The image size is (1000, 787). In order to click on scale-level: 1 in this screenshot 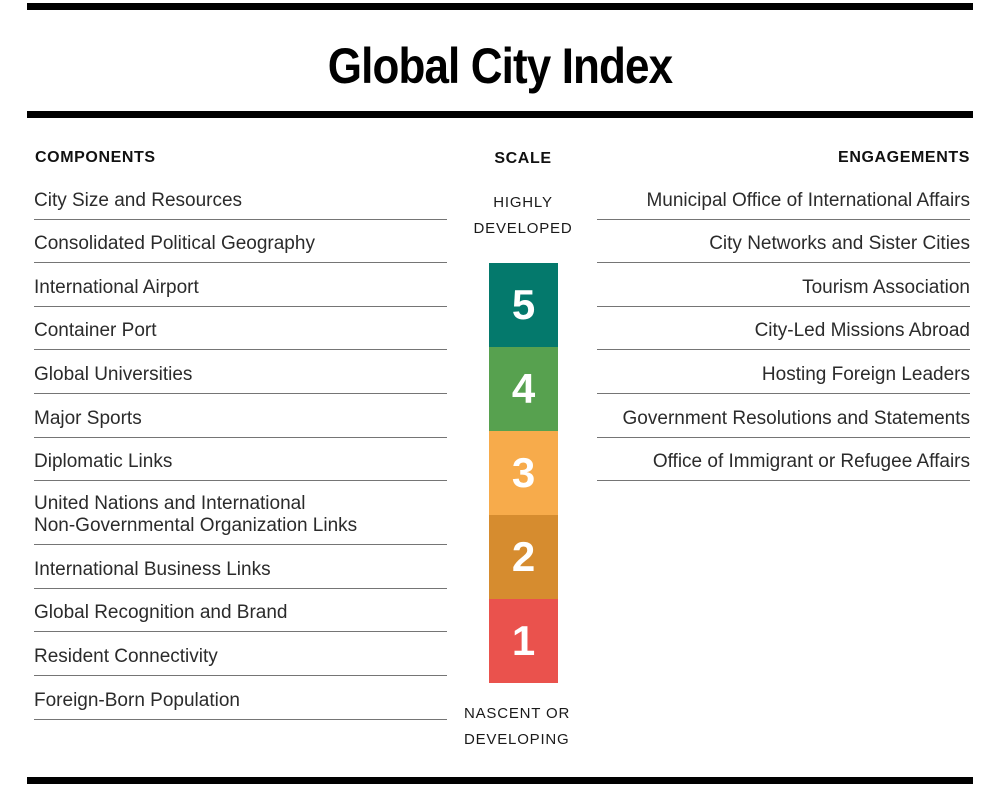, I will do `click(523, 641)`.